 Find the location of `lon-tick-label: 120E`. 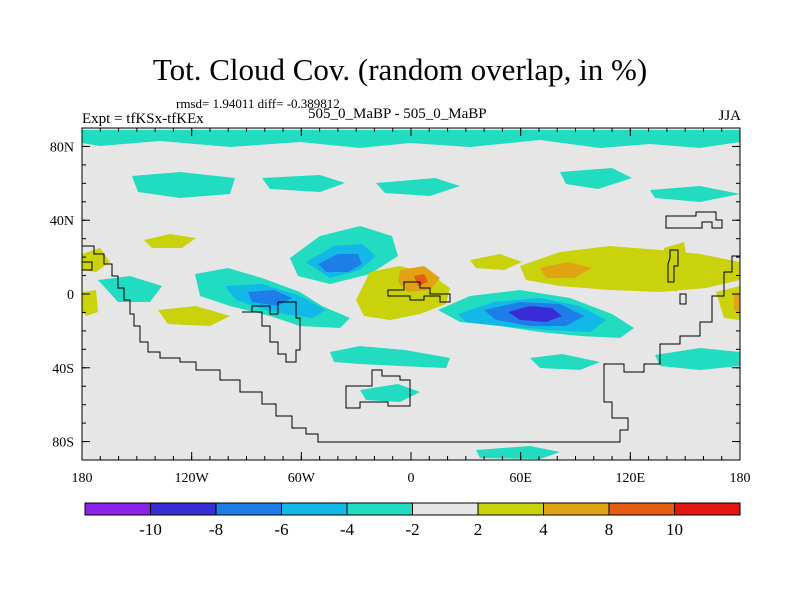

lon-tick-label: 120E is located at coordinates (631, 478).